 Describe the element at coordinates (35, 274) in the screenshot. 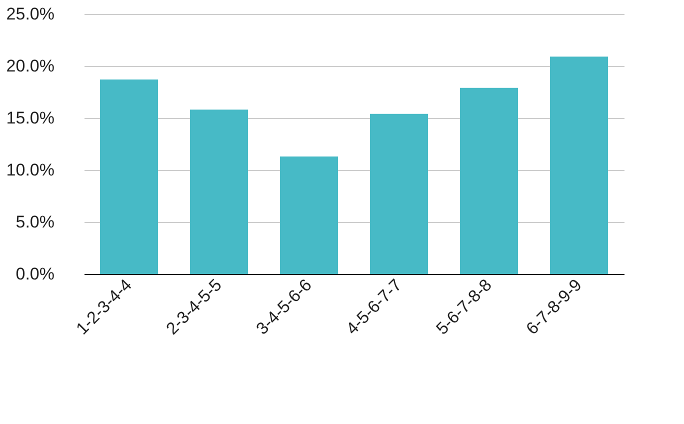

I see `y-tick-label: 0.0%` at that location.